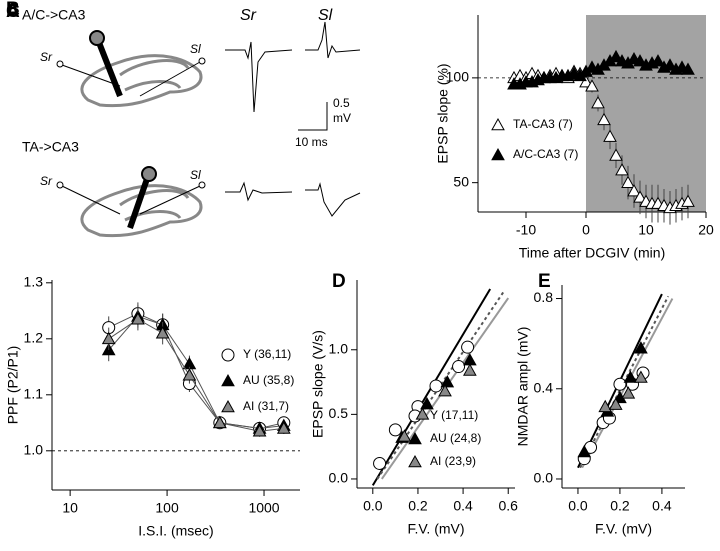  Describe the element at coordinates (325, 15) in the screenshot. I see `trace-header: Sl` at that location.